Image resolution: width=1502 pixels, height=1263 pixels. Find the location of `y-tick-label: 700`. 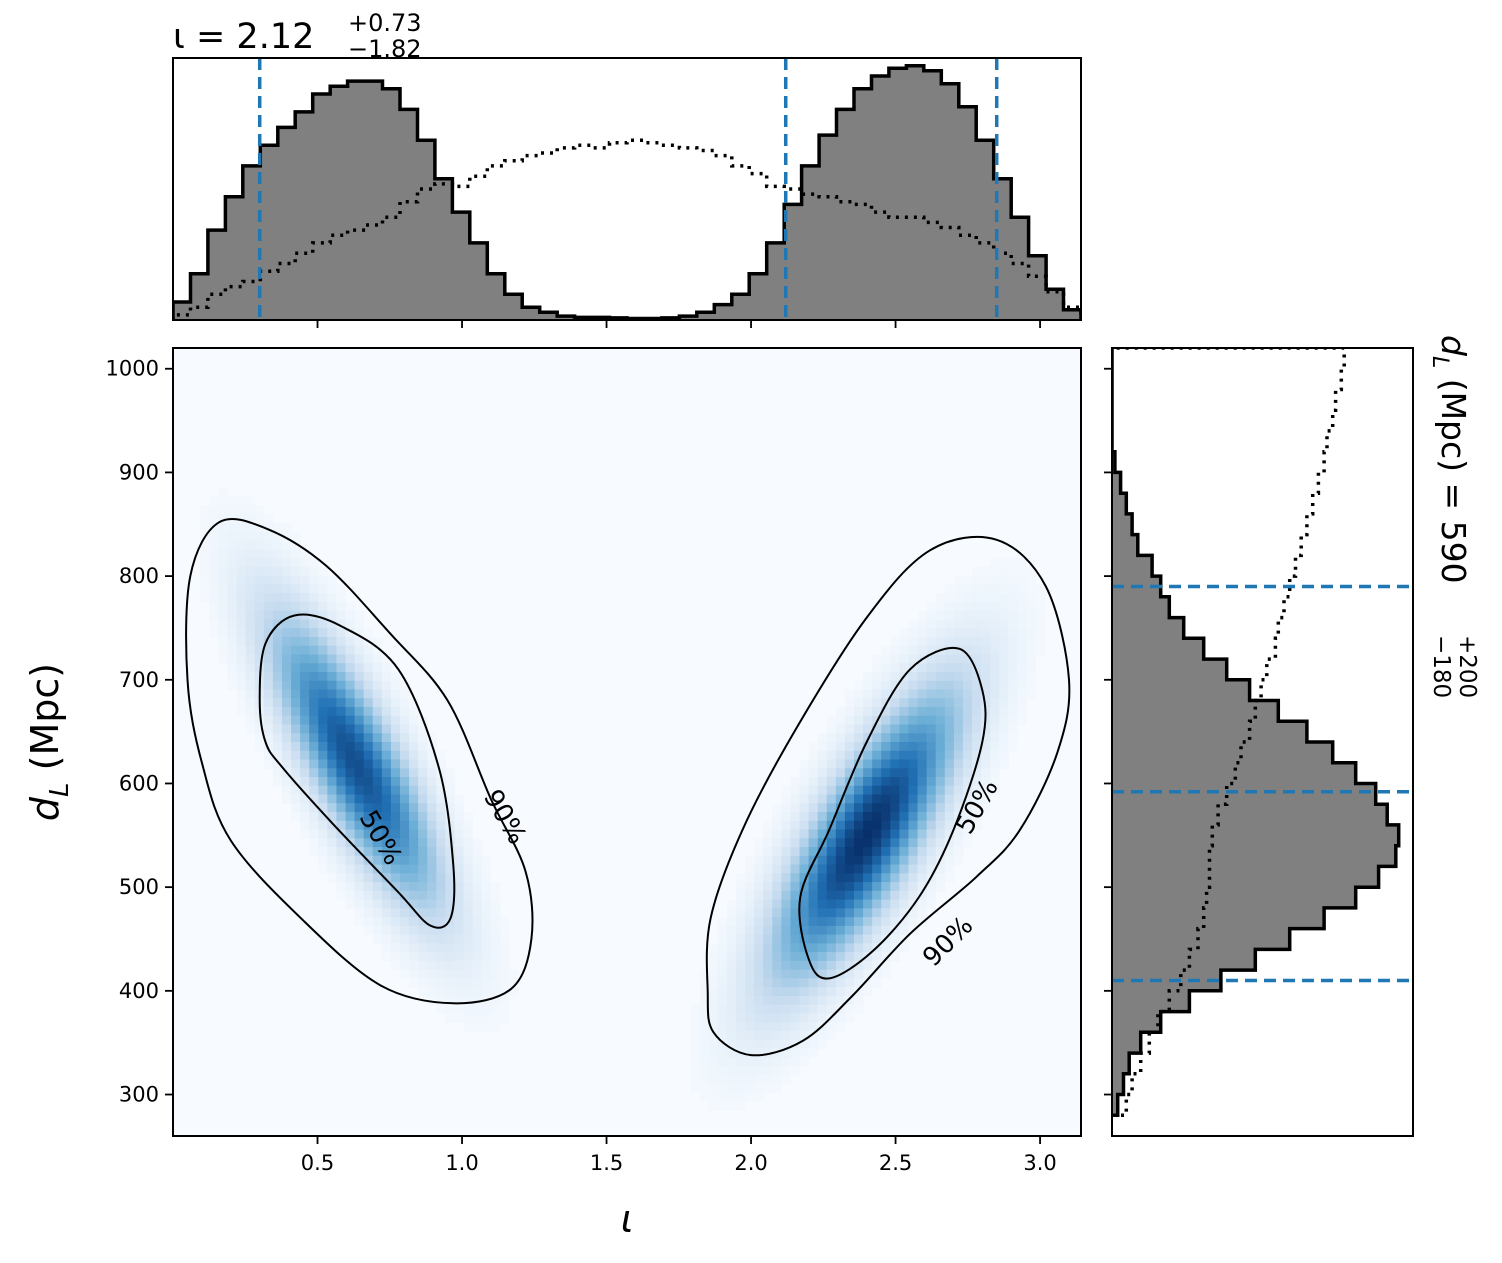

y-tick-label: 700 is located at coordinates (139, 680).